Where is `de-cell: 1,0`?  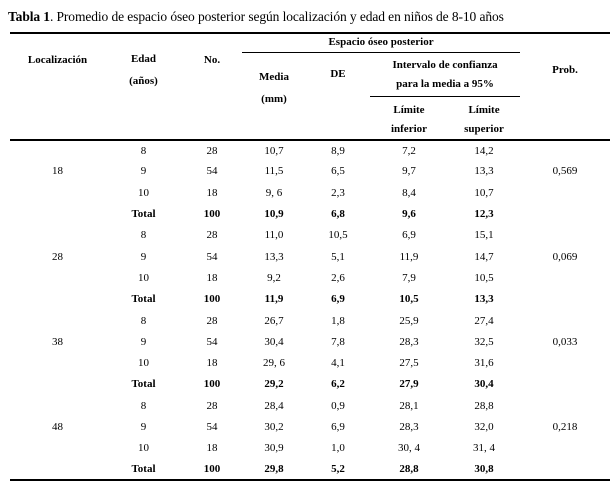 de-cell: 1,0 is located at coordinates (338, 448).